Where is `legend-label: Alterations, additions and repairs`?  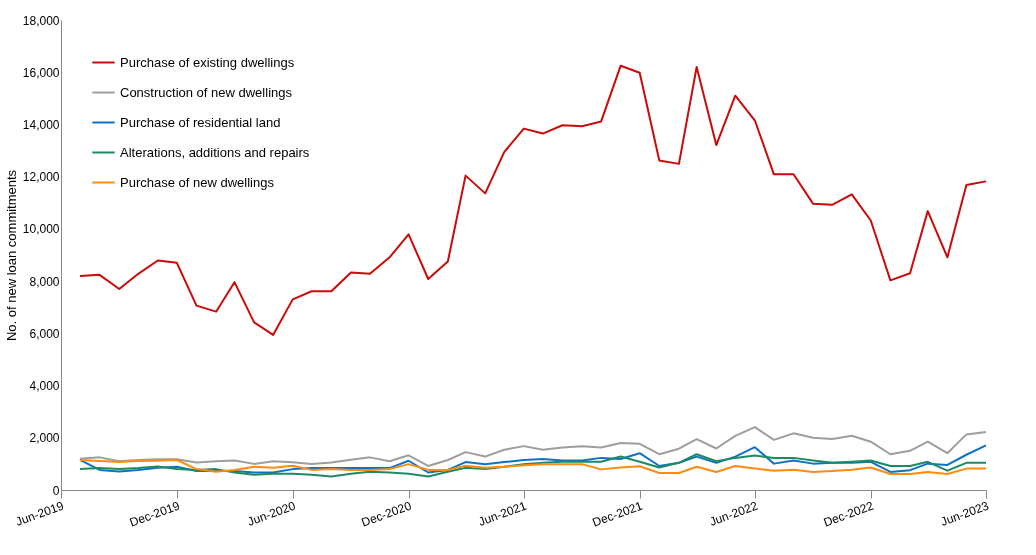
legend-label: Alterations, additions and repairs is located at coordinates (215, 152).